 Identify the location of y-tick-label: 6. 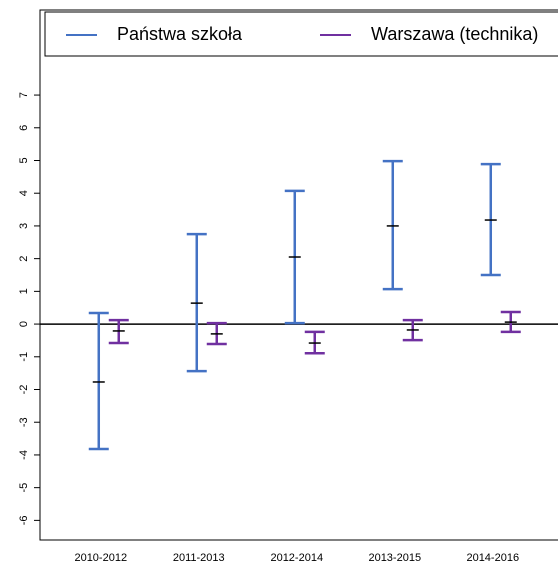
(24, 128).